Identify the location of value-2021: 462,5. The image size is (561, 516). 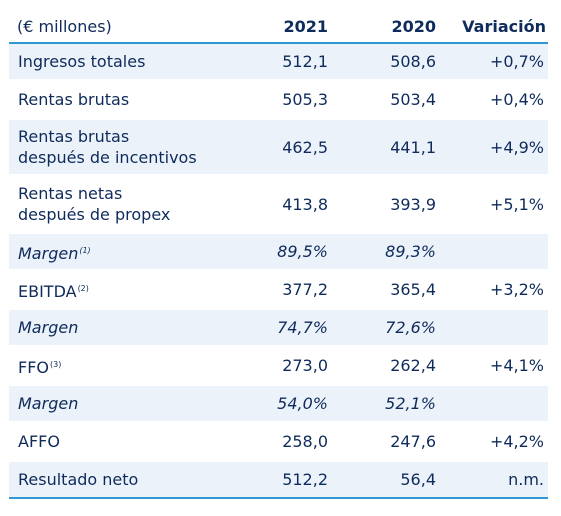
(276, 148).